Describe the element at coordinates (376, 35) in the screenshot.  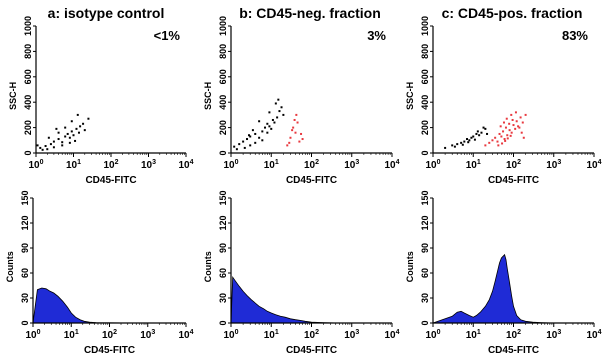
I see `percent-annotation: 3%` at that location.